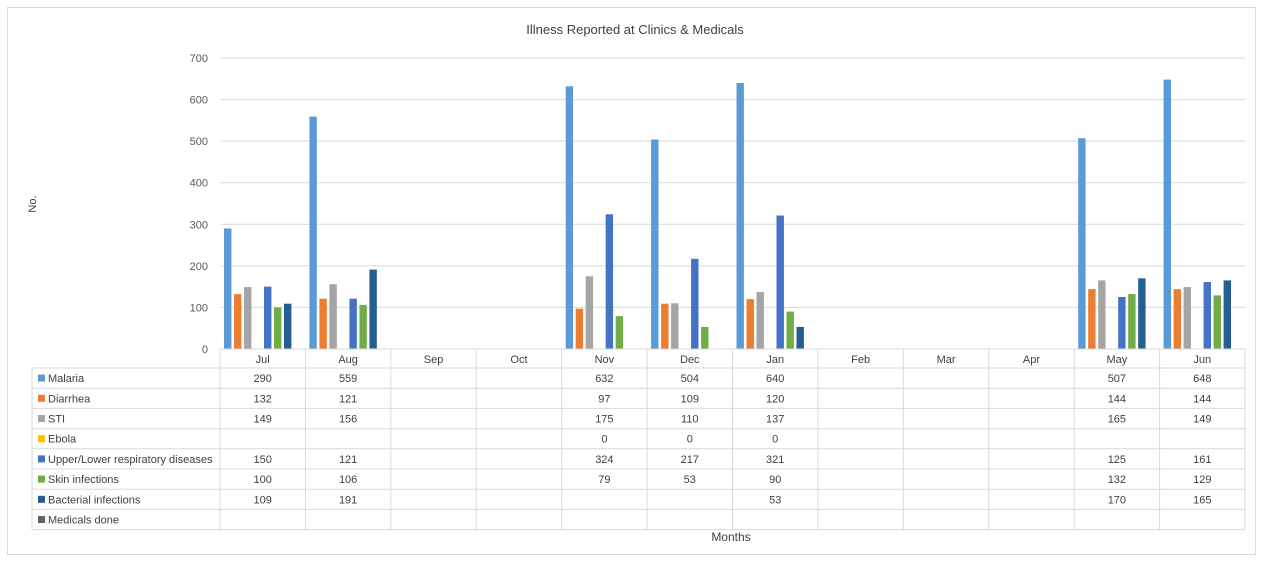 Image resolution: width=1262 pixels, height=561 pixels. I want to click on bar-sti-dec, so click(675, 326).